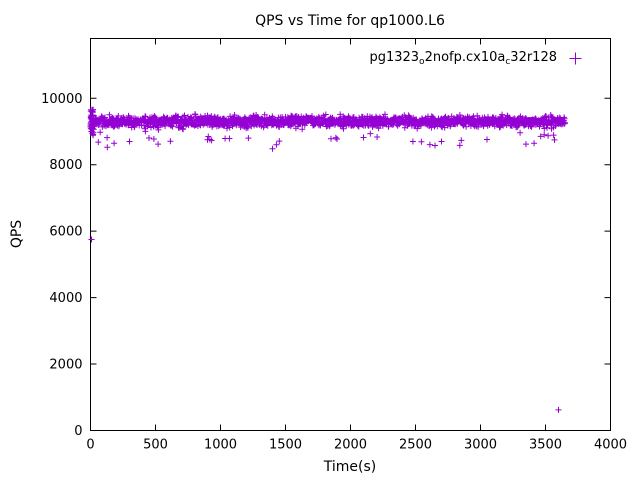  I want to click on x-axis-label: Time(s), so click(350, 467).